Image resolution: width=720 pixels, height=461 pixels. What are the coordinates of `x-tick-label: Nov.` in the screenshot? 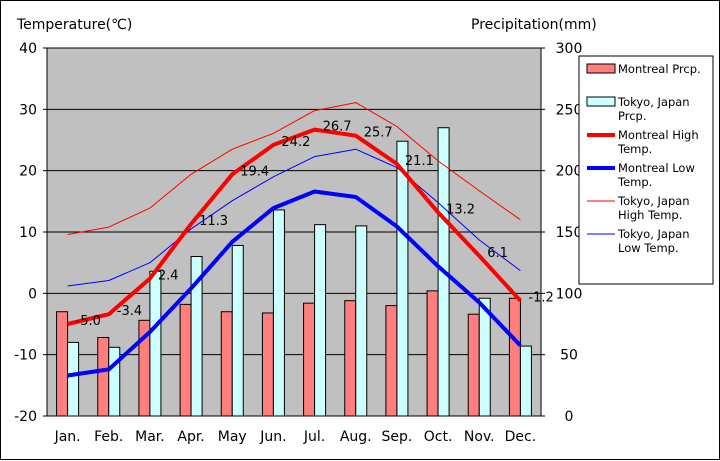 It's located at (479, 437).